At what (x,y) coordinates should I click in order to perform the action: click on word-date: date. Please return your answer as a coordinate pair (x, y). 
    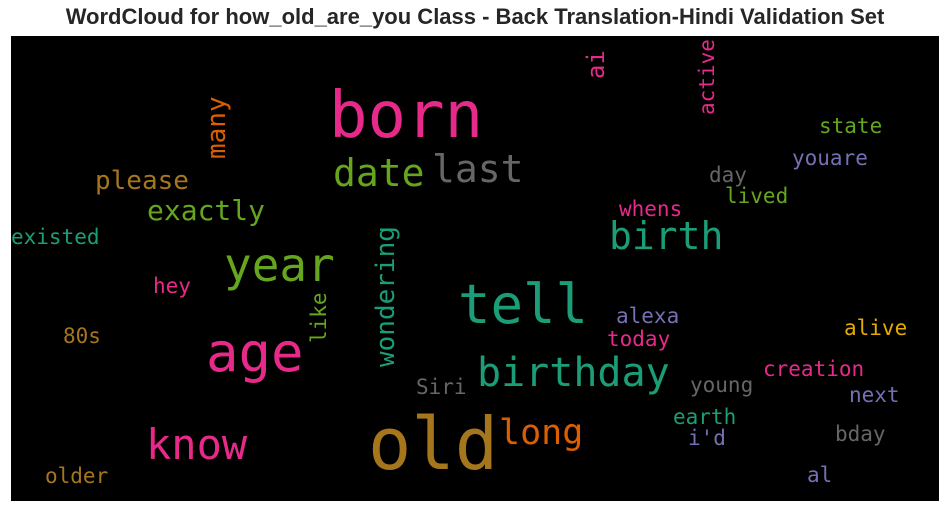
    Looking at the image, I should click on (379, 173).